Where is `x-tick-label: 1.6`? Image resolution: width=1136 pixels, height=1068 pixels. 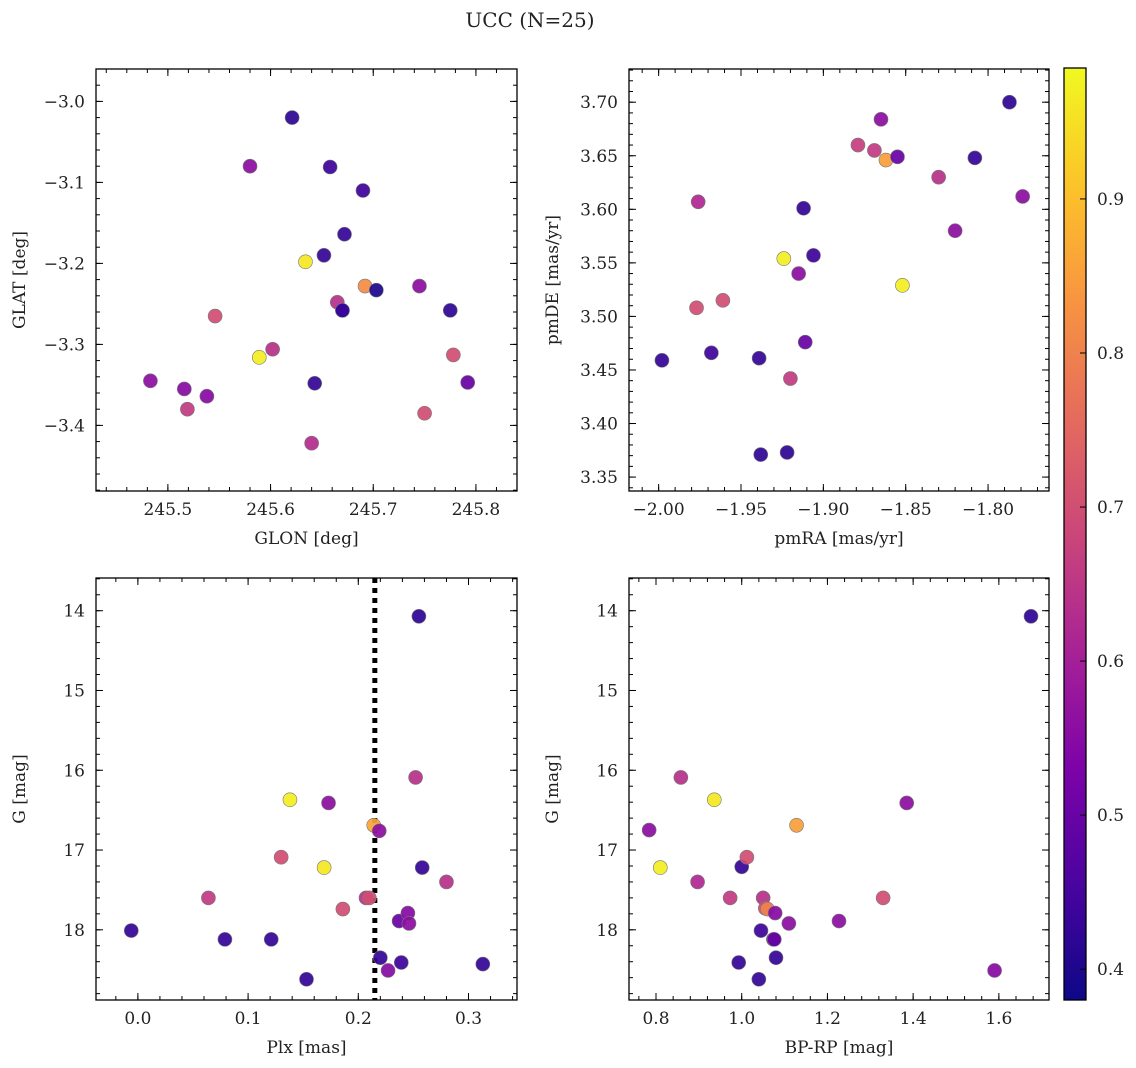
x-tick-label: 1.6 is located at coordinates (998, 1019).